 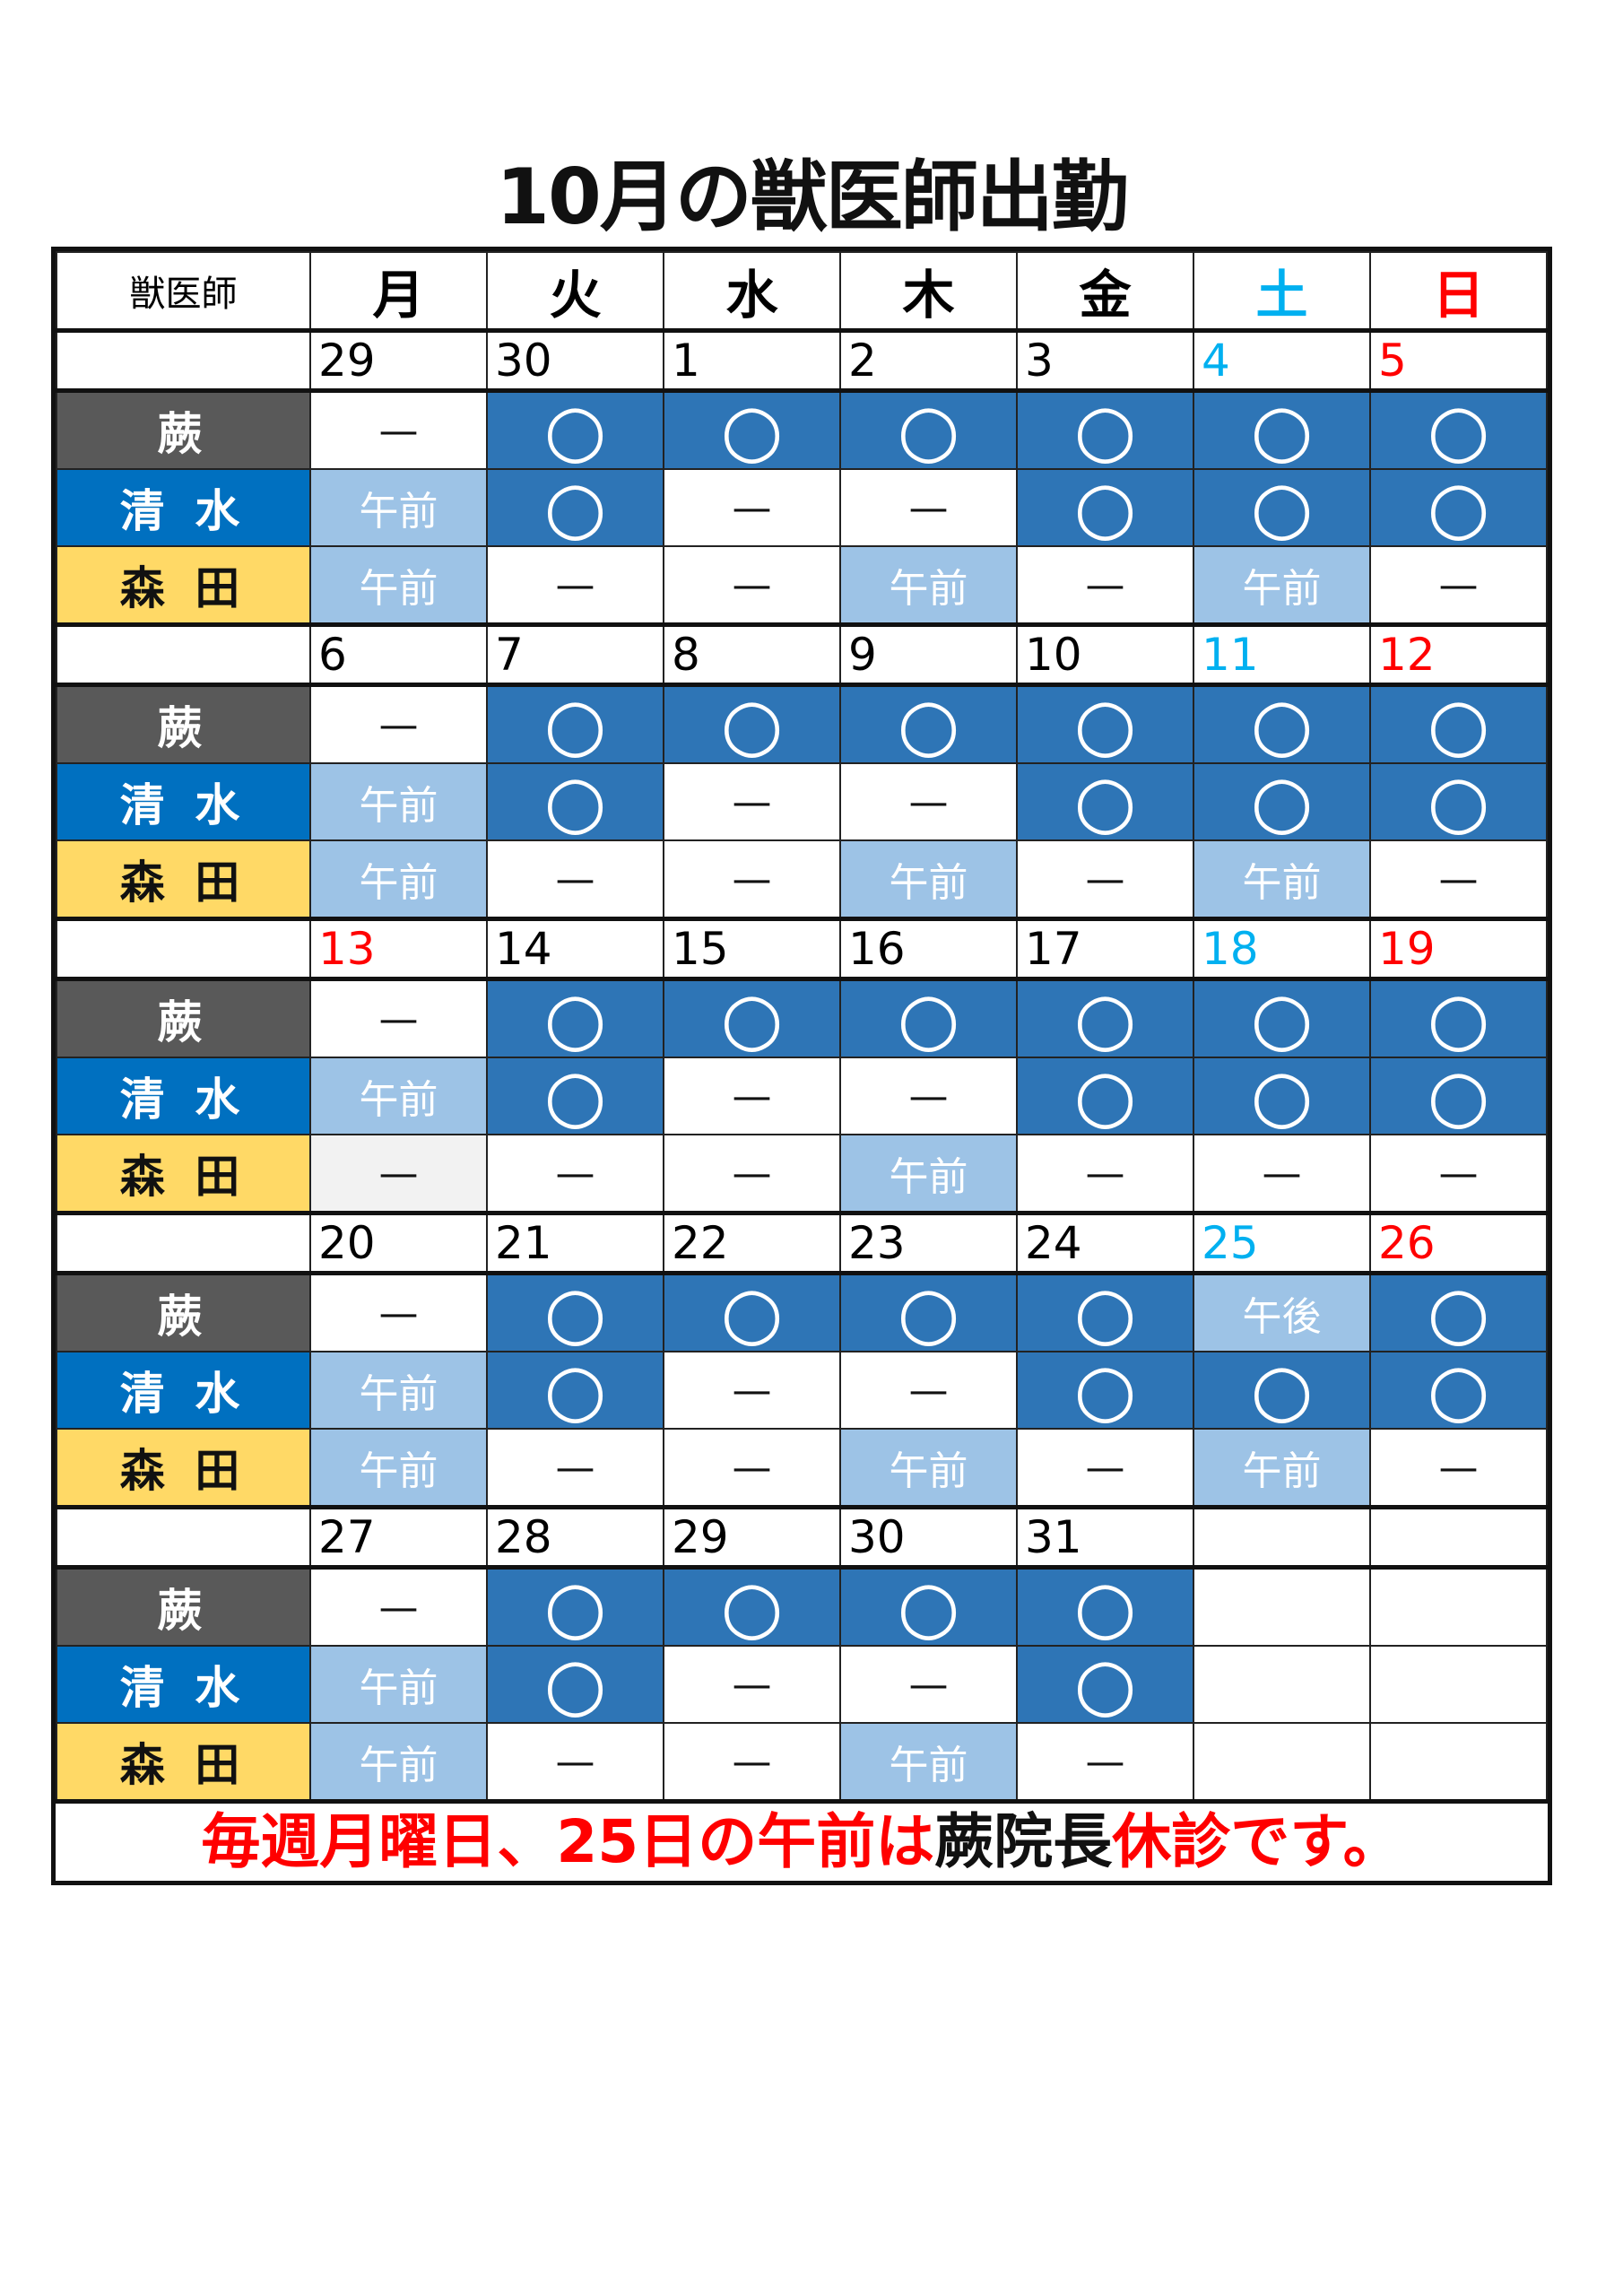 I want to click on date-row: 20 21 22 23 24 25 26, so click(x=802, y=1243).